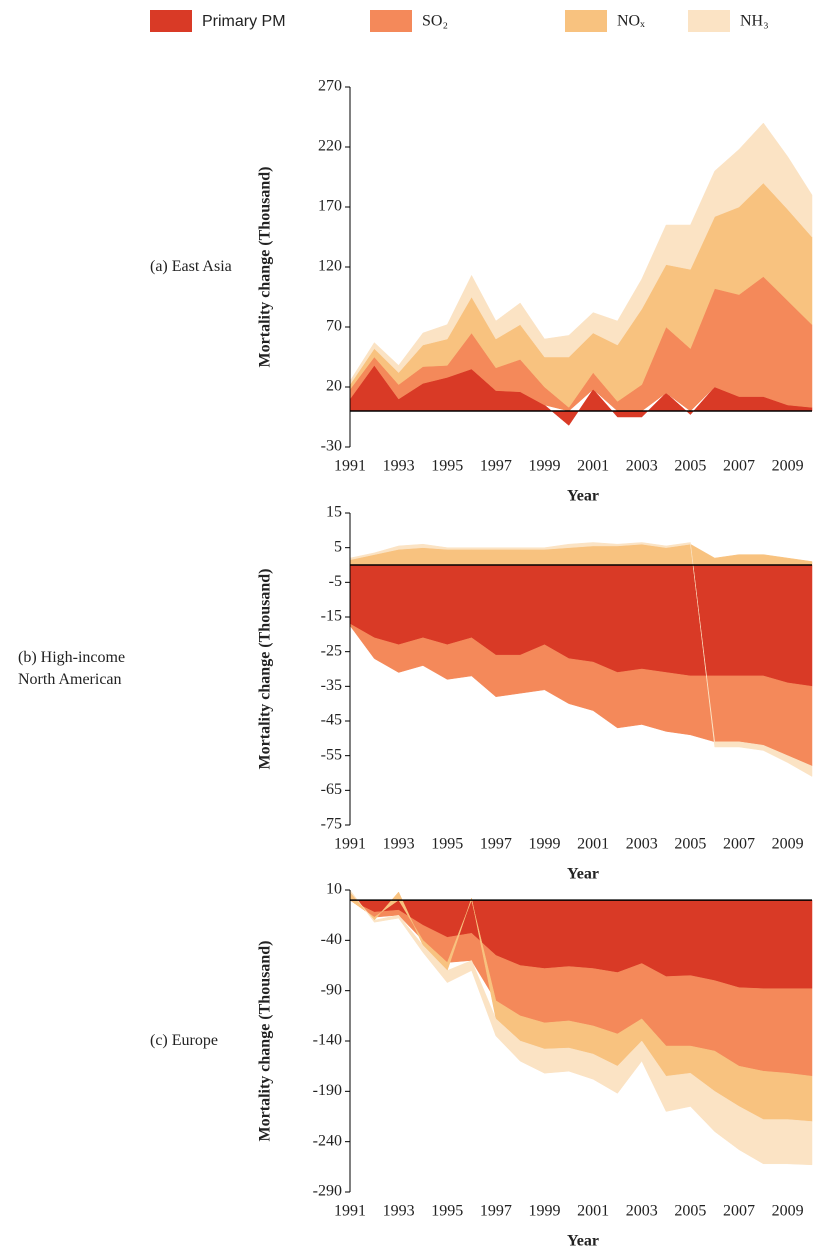 The image size is (822, 1252). Describe the element at coordinates (70, 679) in the screenshot. I see `panel-label-line: North American` at that location.